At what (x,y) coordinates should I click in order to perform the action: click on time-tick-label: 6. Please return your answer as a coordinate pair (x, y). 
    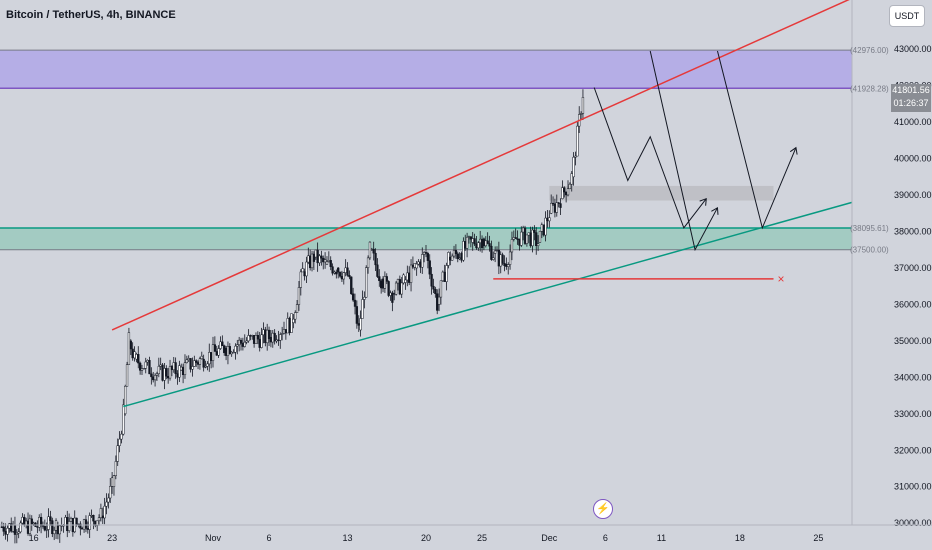
    Looking at the image, I should click on (269, 538).